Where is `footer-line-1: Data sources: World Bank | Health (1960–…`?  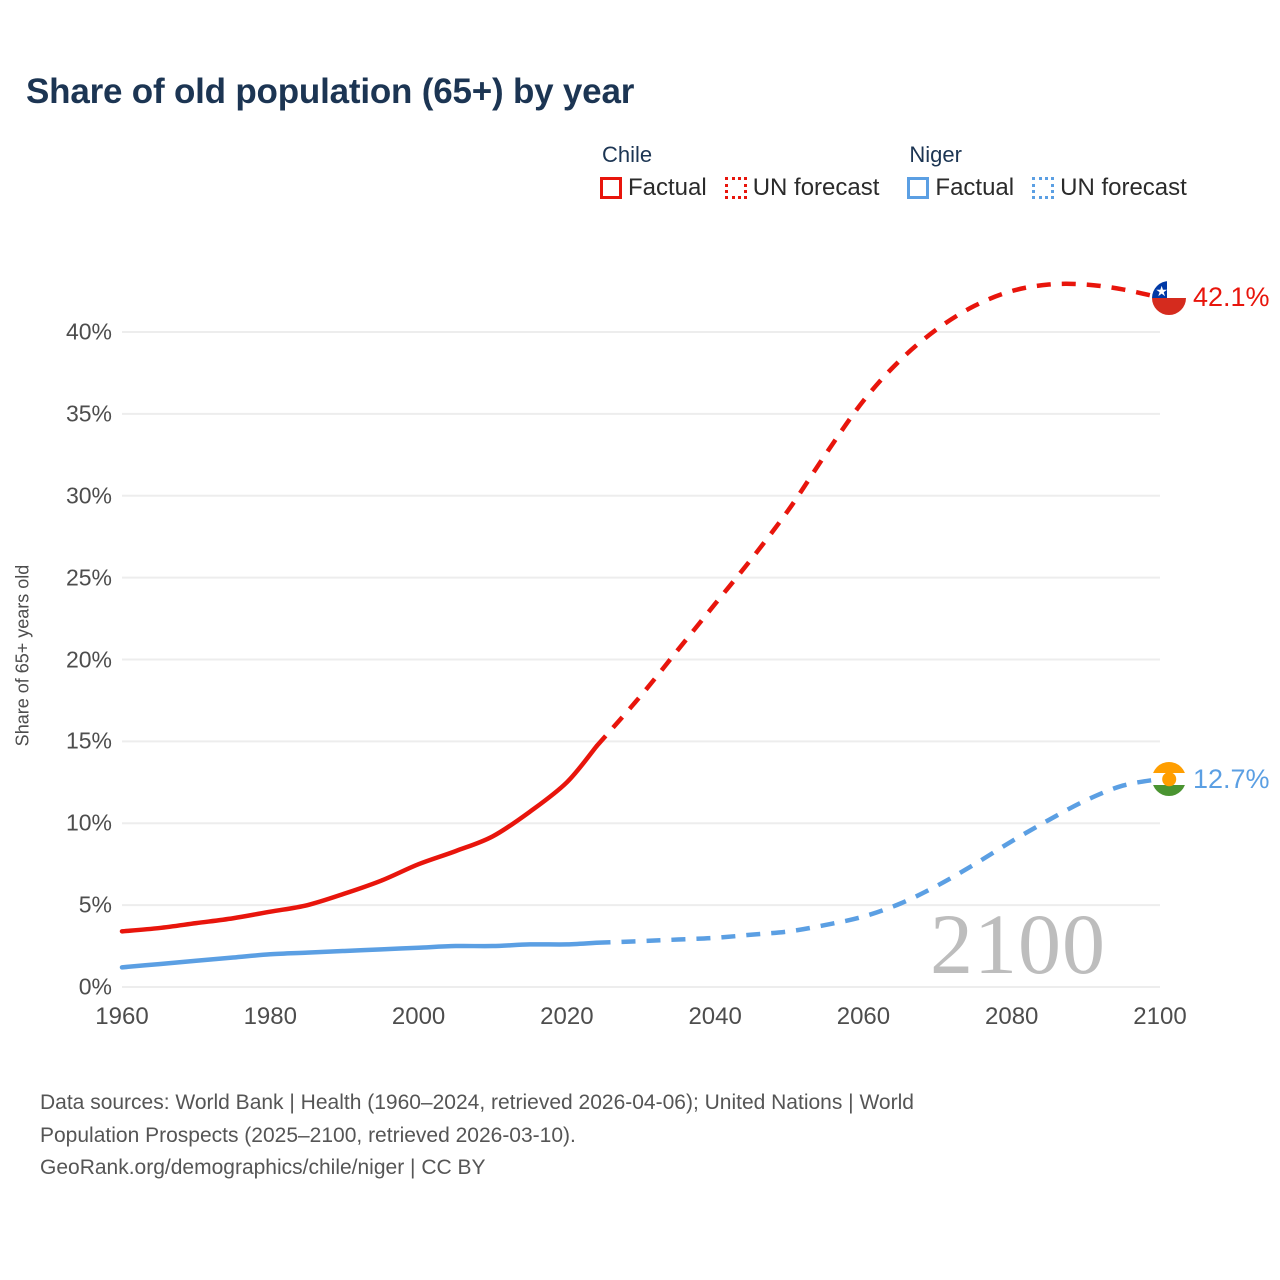
footer-line-1: Data sources: World Bank | Health (1960–… is located at coordinates (477, 1102).